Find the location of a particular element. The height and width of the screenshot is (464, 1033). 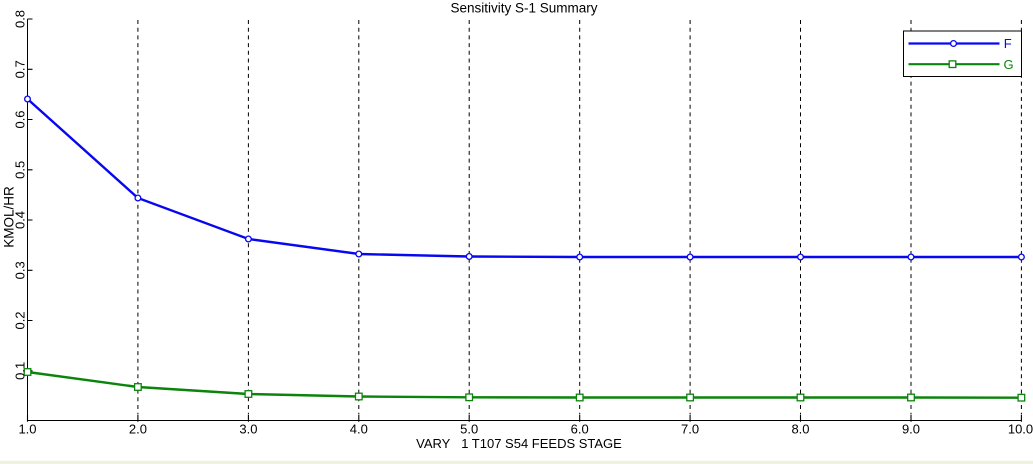

svg-text: 1.0 is located at coordinates (27, 429).